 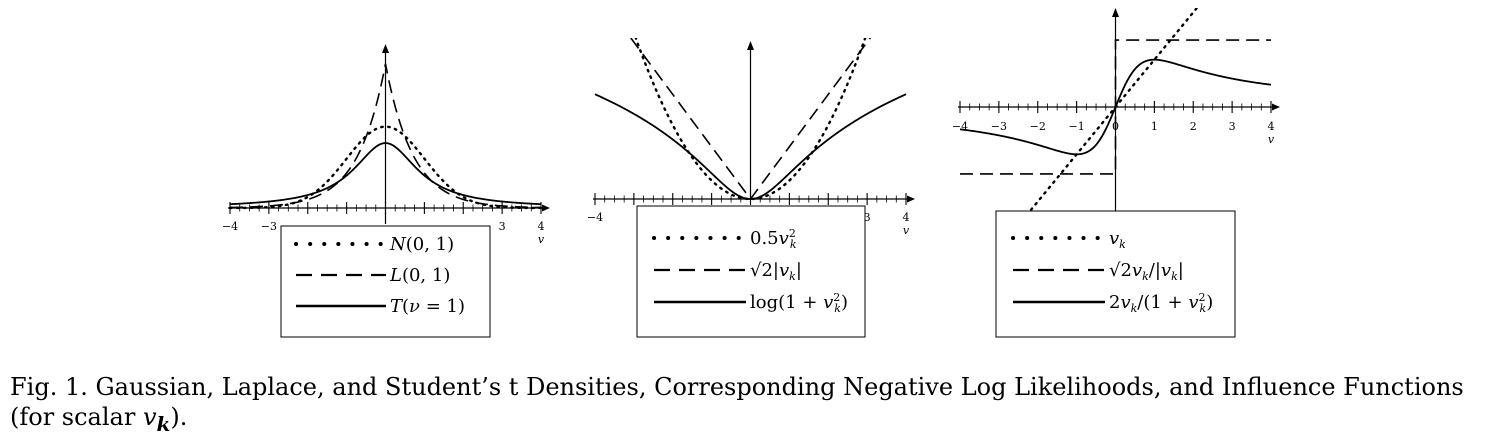 What do you see at coordinates (1146, 271) in the screenshot?
I see `legend-label: √2vk​/|vk​|` at bounding box center [1146, 271].